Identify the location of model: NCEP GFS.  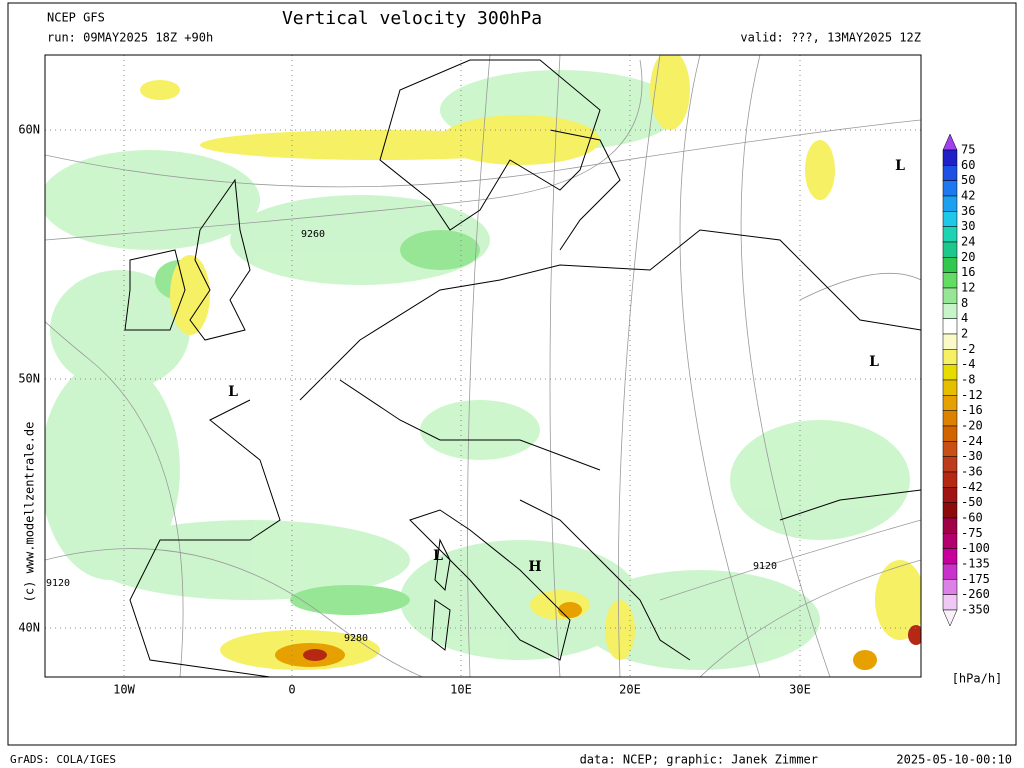
(76, 18).